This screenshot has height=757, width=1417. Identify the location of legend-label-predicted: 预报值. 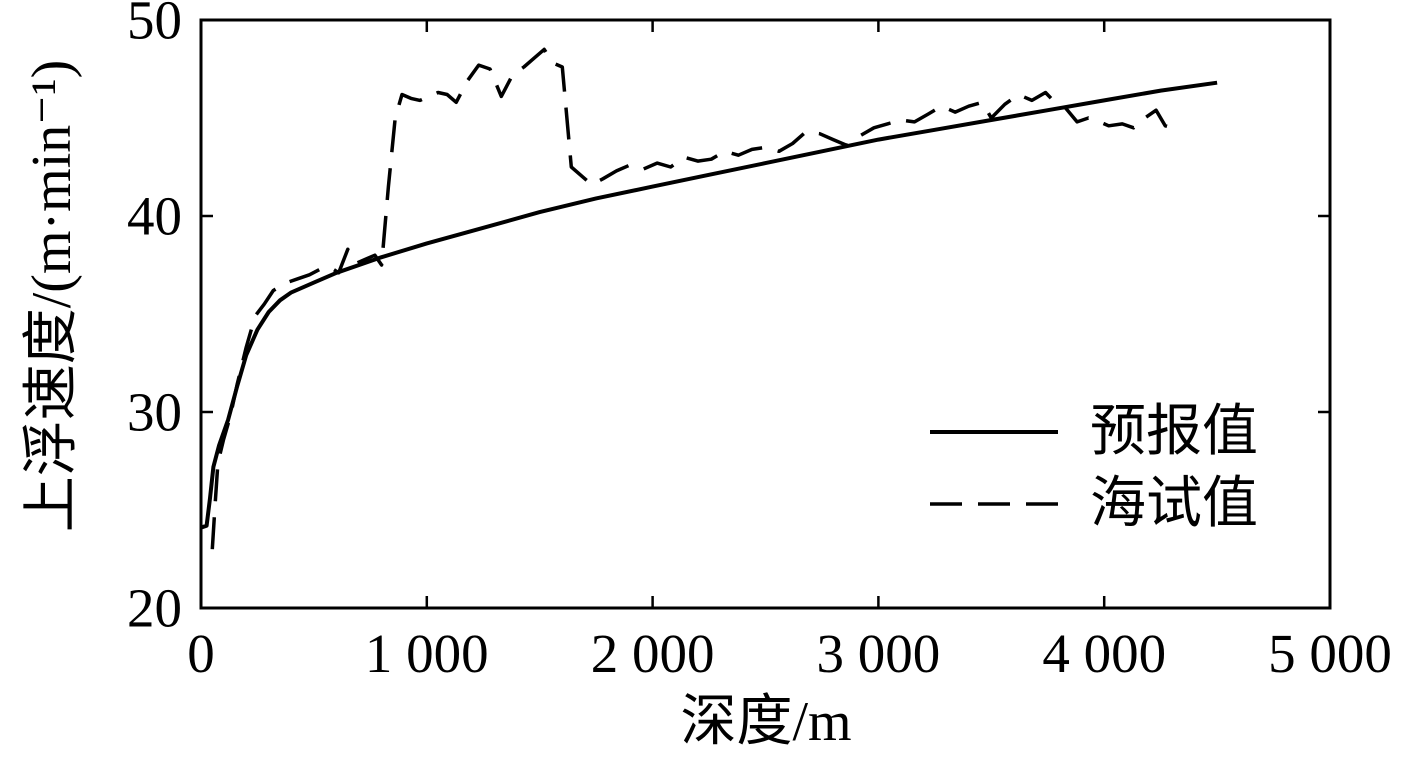
(1174, 432).